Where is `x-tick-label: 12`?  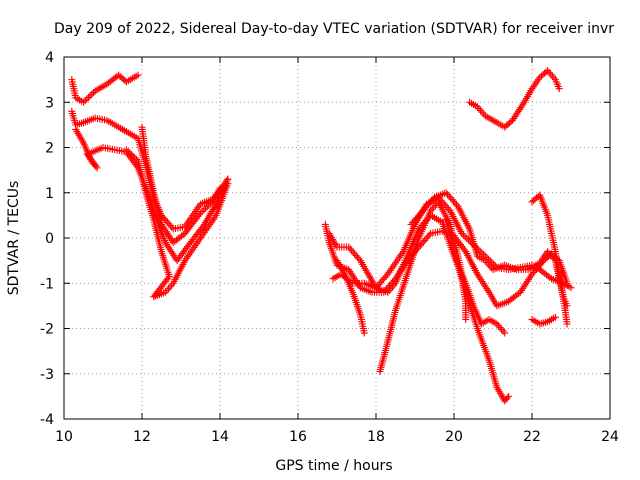 x-tick-label: 12 is located at coordinates (142, 437).